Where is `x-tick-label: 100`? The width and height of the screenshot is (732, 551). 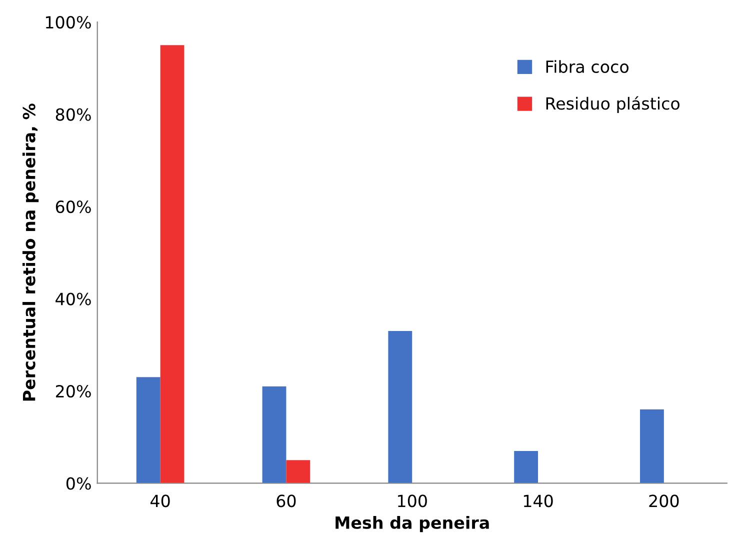
x-tick-label: 100 is located at coordinates (412, 501).